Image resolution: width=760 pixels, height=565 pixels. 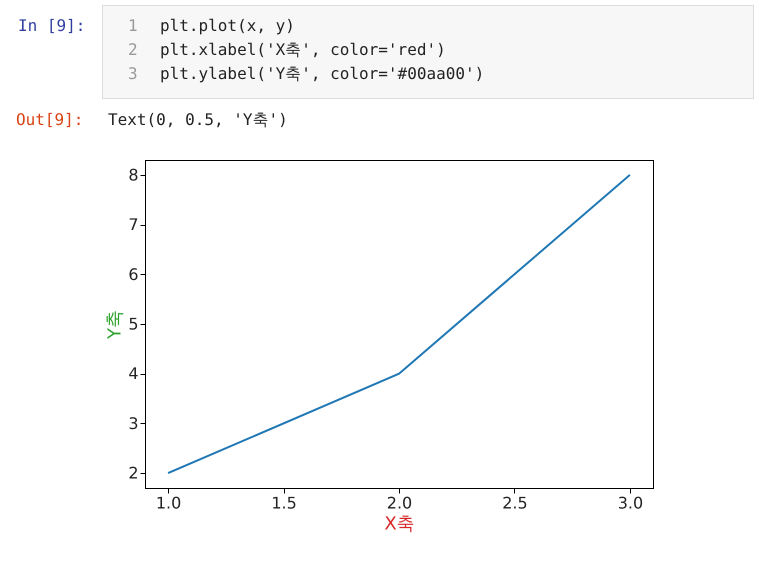 I want to click on x-axis-title: X축, so click(x=399, y=524).